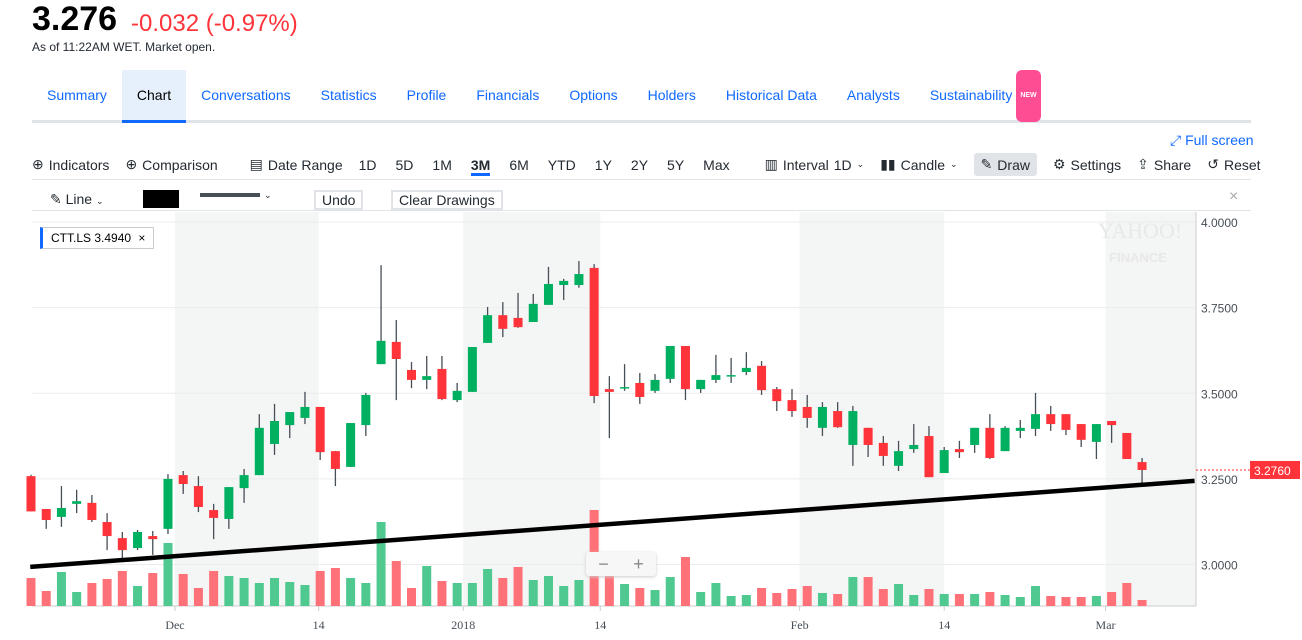  I want to click on reset-button: ↺ Reset, so click(1233, 164).